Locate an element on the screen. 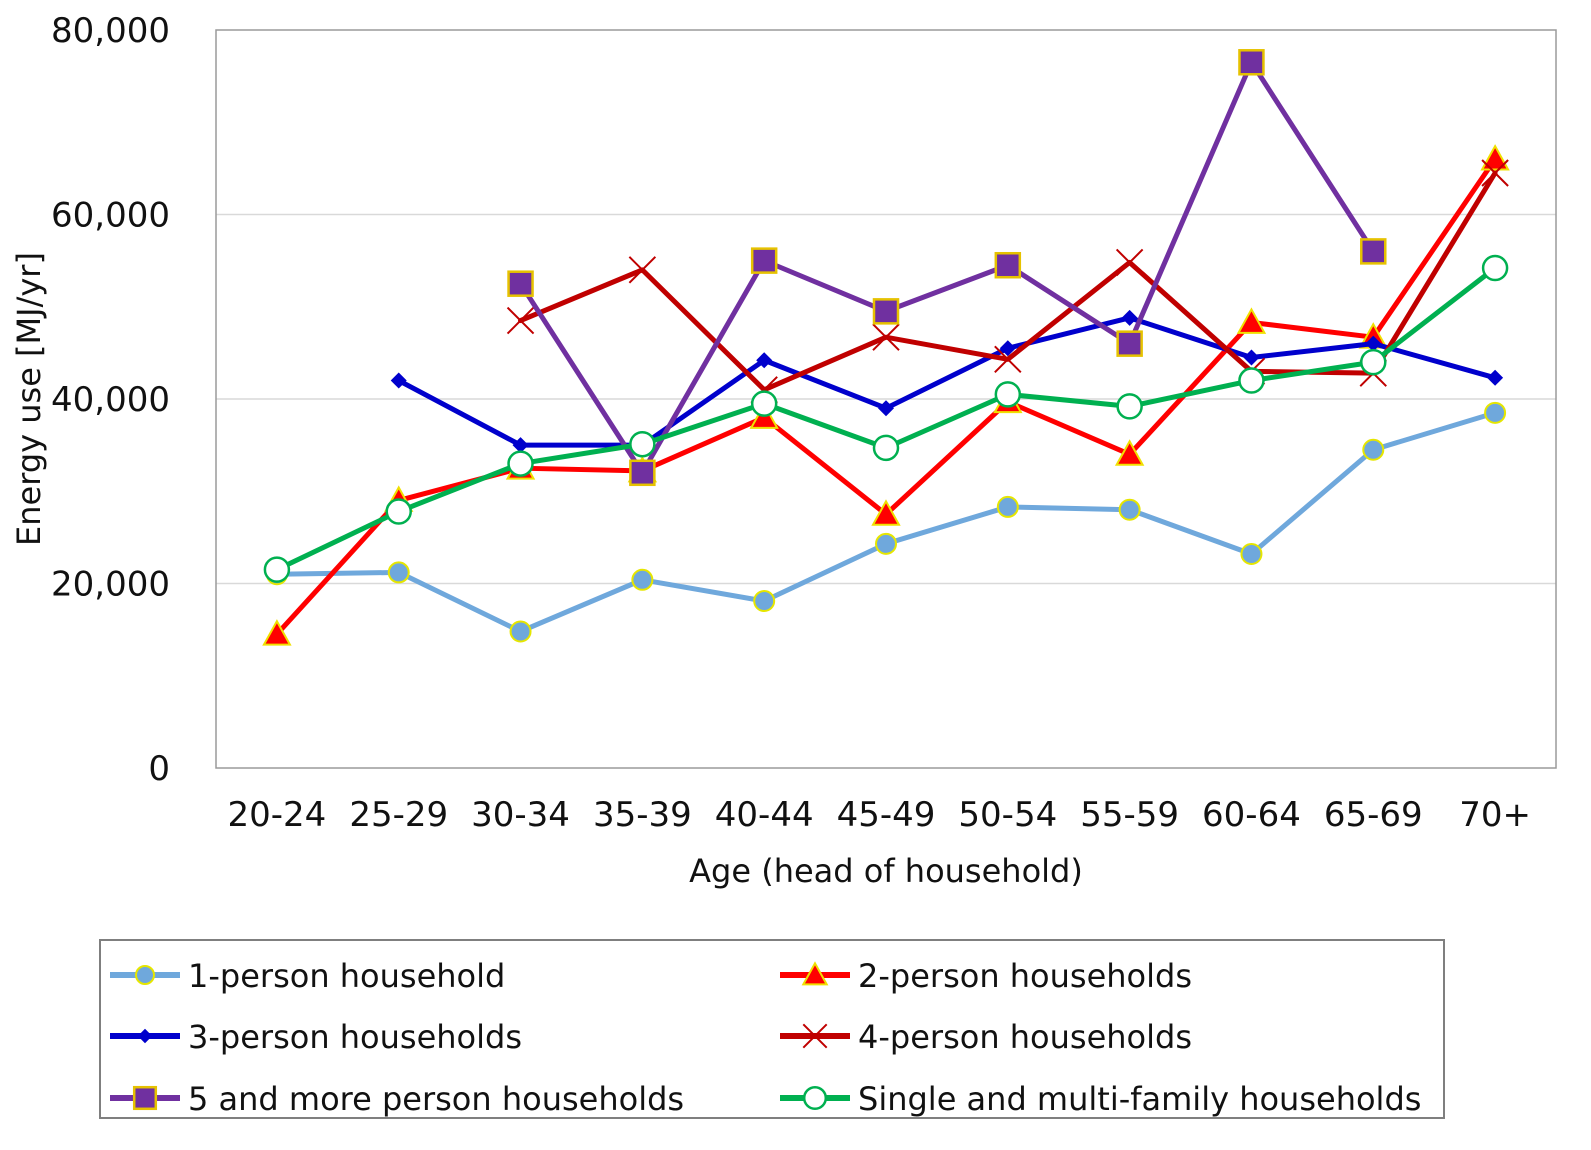 This screenshot has height=1150, width=1591. x-tick-label: 30-34 is located at coordinates (520, 815).